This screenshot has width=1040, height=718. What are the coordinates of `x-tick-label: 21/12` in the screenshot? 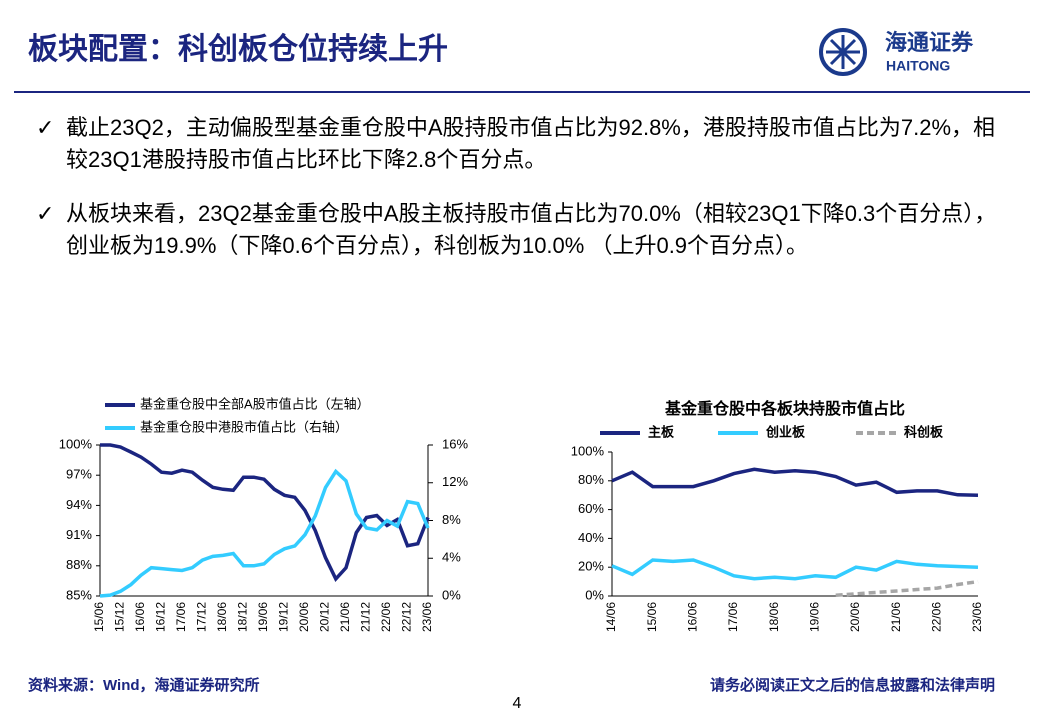 It's located at (366, 617).